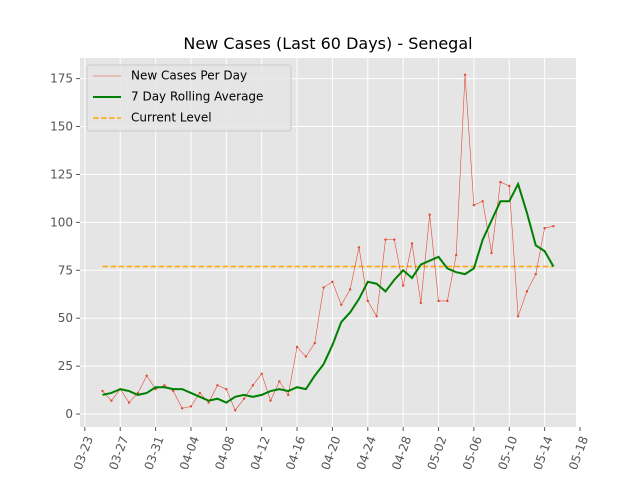  What do you see at coordinates (83, 453) in the screenshot?
I see `x-tick-label: 03-23` at bounding box center [83, 453].